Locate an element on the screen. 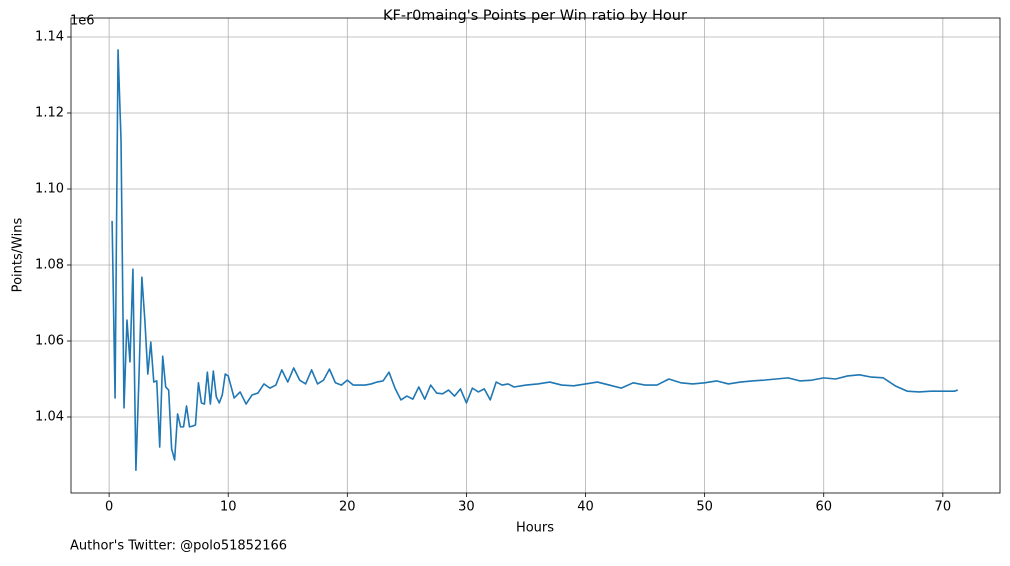  footer-note: Author's Twitter: @polo51852166 is located at coordinates (178, 546).